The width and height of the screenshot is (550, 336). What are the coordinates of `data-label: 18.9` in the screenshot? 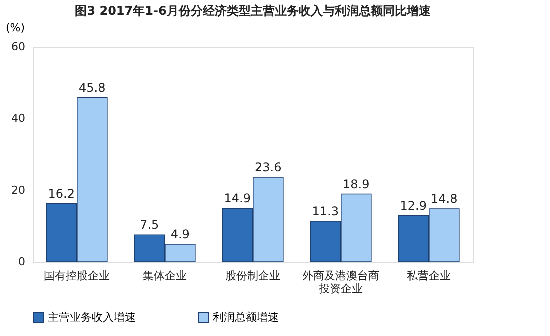 It's located at (356, 184).